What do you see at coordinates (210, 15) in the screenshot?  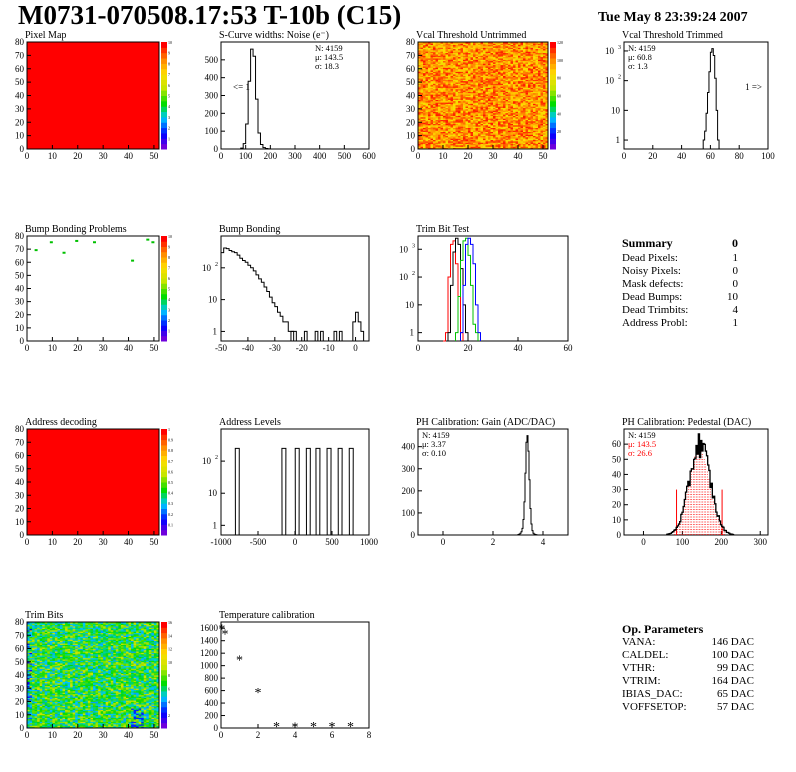 I see `page-title: M0731-070508.17:53 T-10b (C15)` at bounding box center [210, 15].